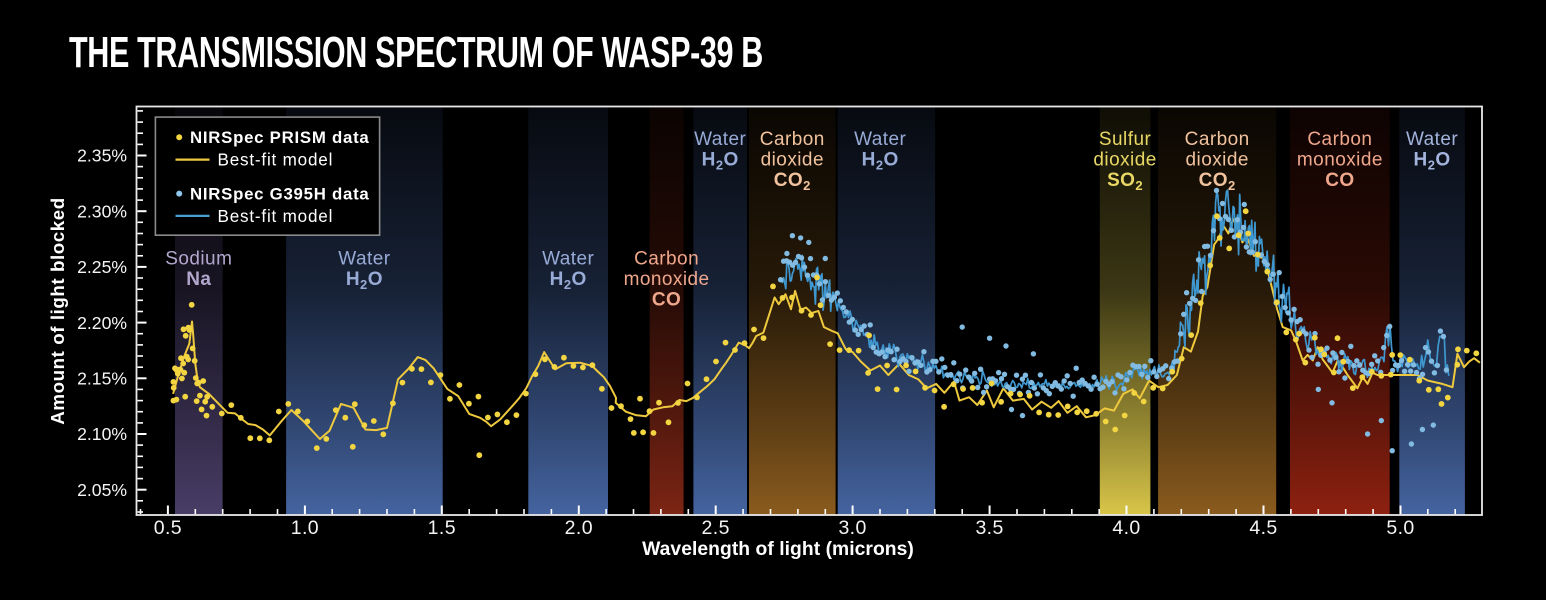 The width and height of the screenshot is (1546, 600). I want to click on svg-text: SO2, so click(1125, 181).